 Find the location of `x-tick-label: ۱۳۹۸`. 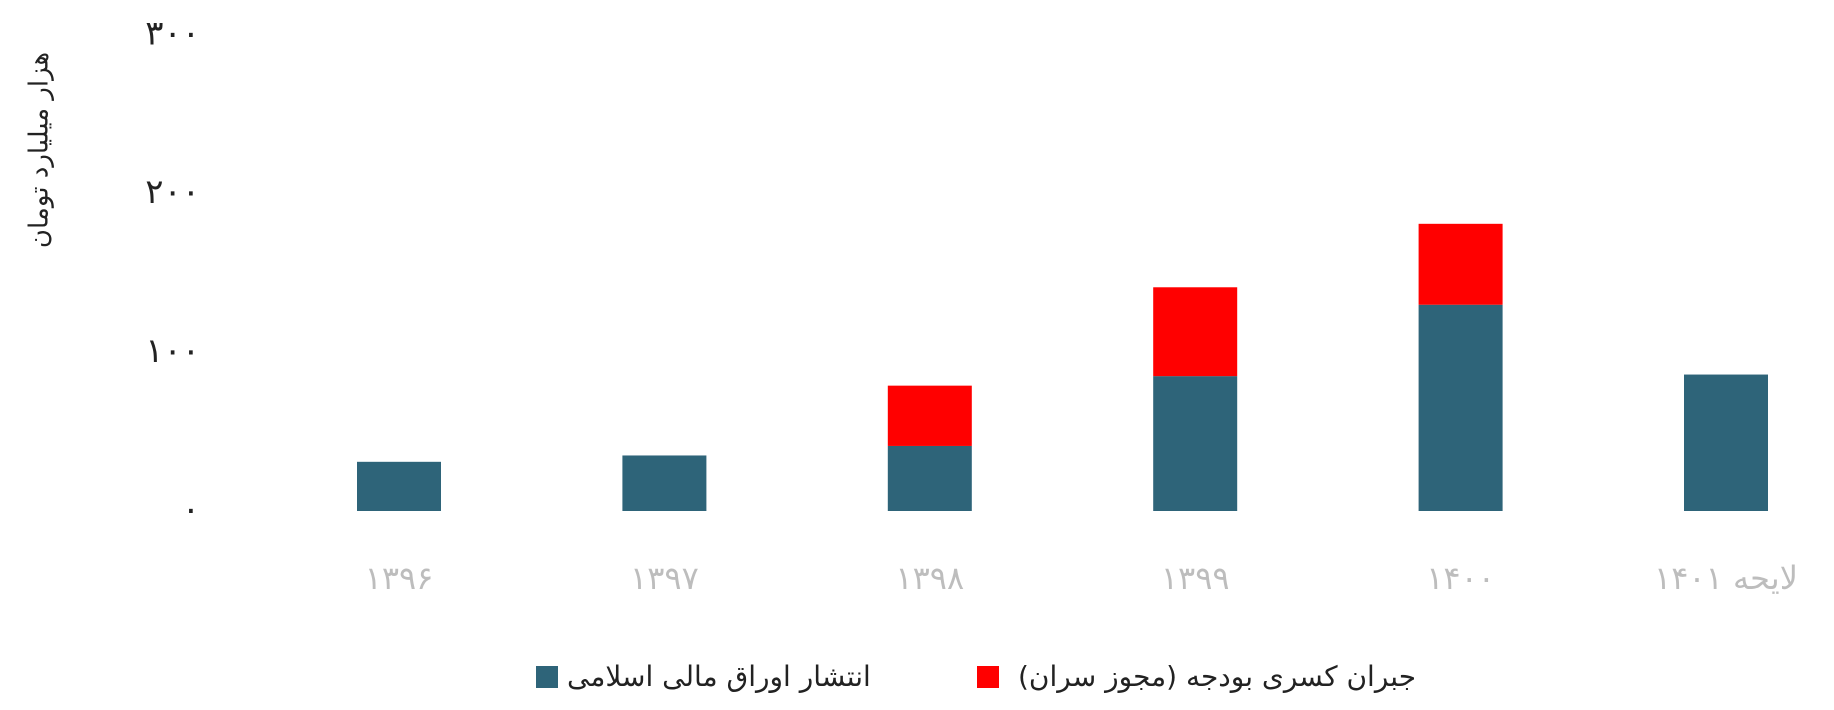

x-tick-label: ۱۳۹۸ is located at coordinates (929, 578).